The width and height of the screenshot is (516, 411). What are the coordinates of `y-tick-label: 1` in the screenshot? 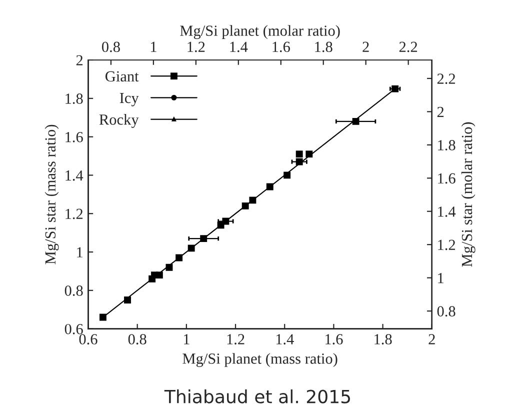 It's located at (79, 252).